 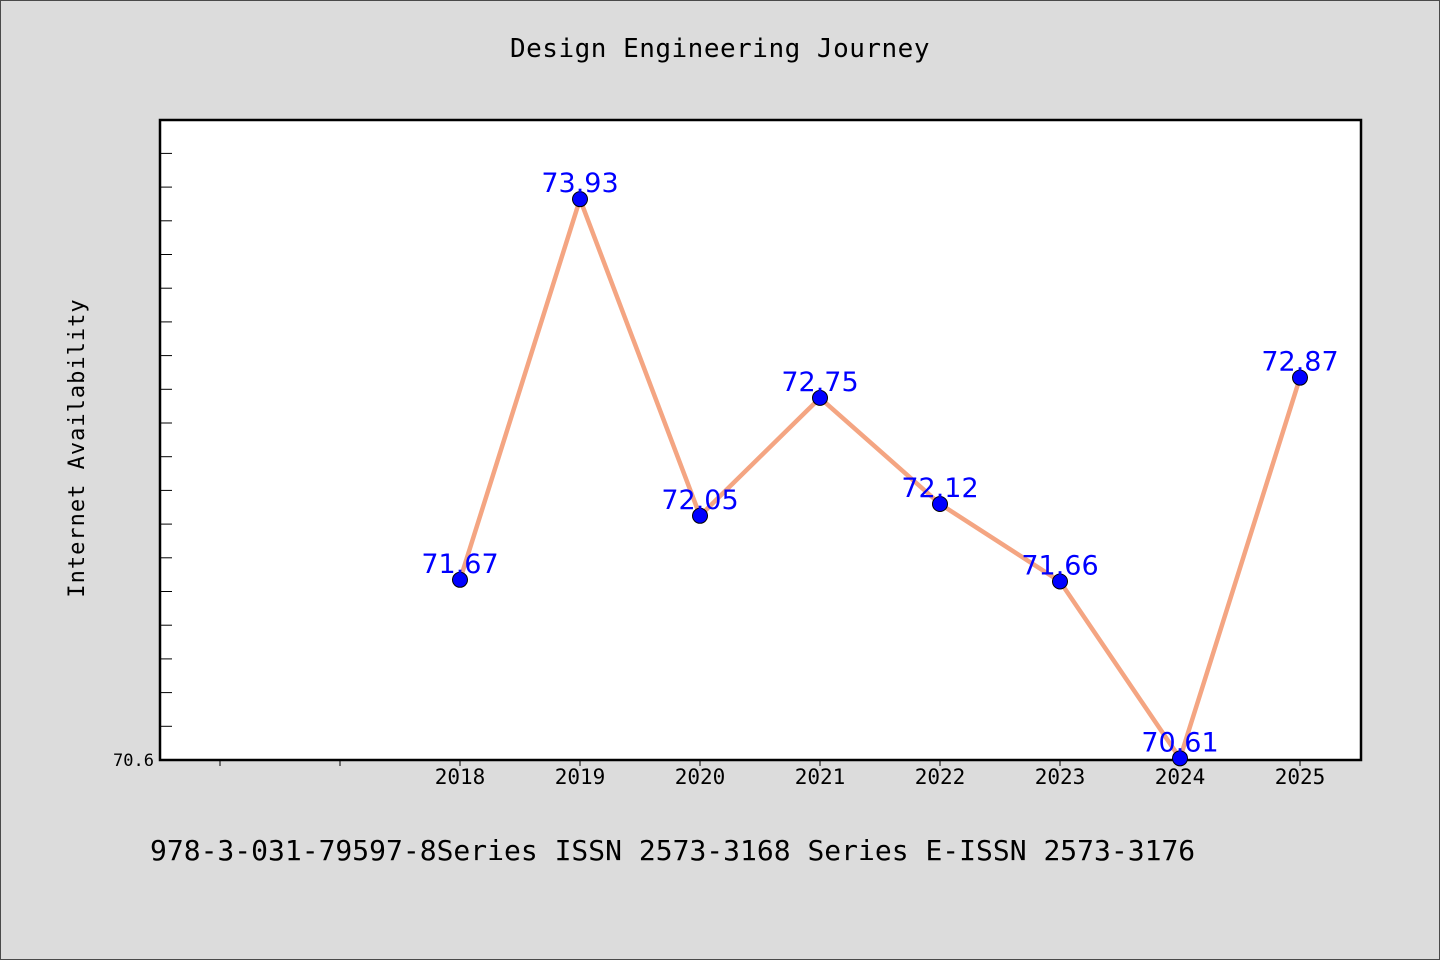 I want to click on x-tick-label: 2020, so click(x=700, y=777).